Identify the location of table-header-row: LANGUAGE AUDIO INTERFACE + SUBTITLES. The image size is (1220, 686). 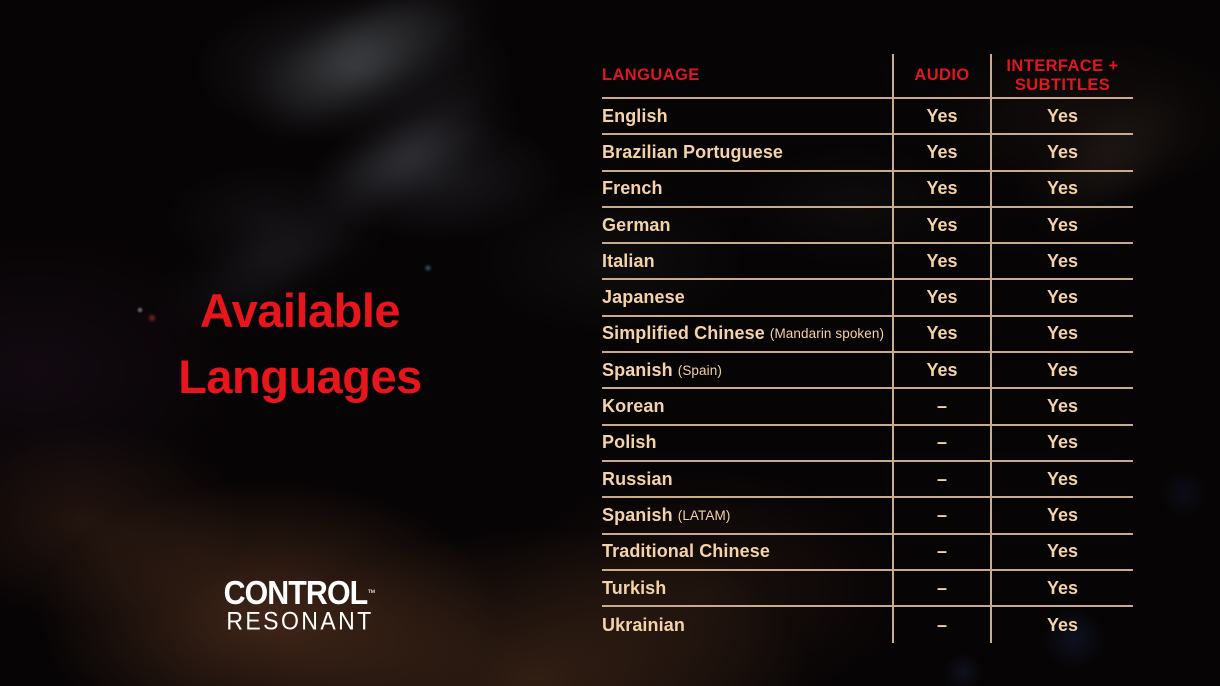
(867, 76).